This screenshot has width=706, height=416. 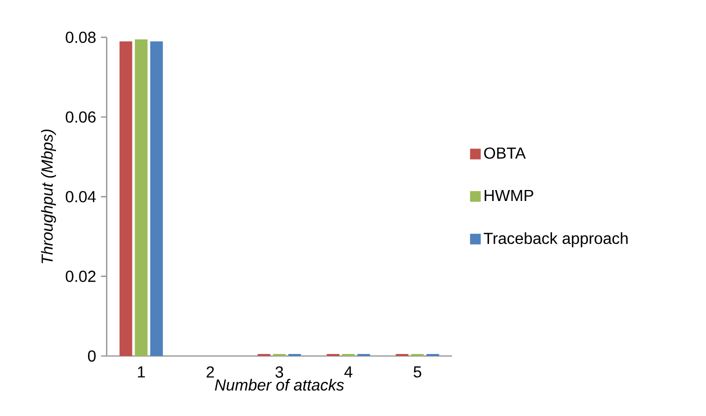 I want to click on x-tick-label: 5, so click(x=418, y=372).